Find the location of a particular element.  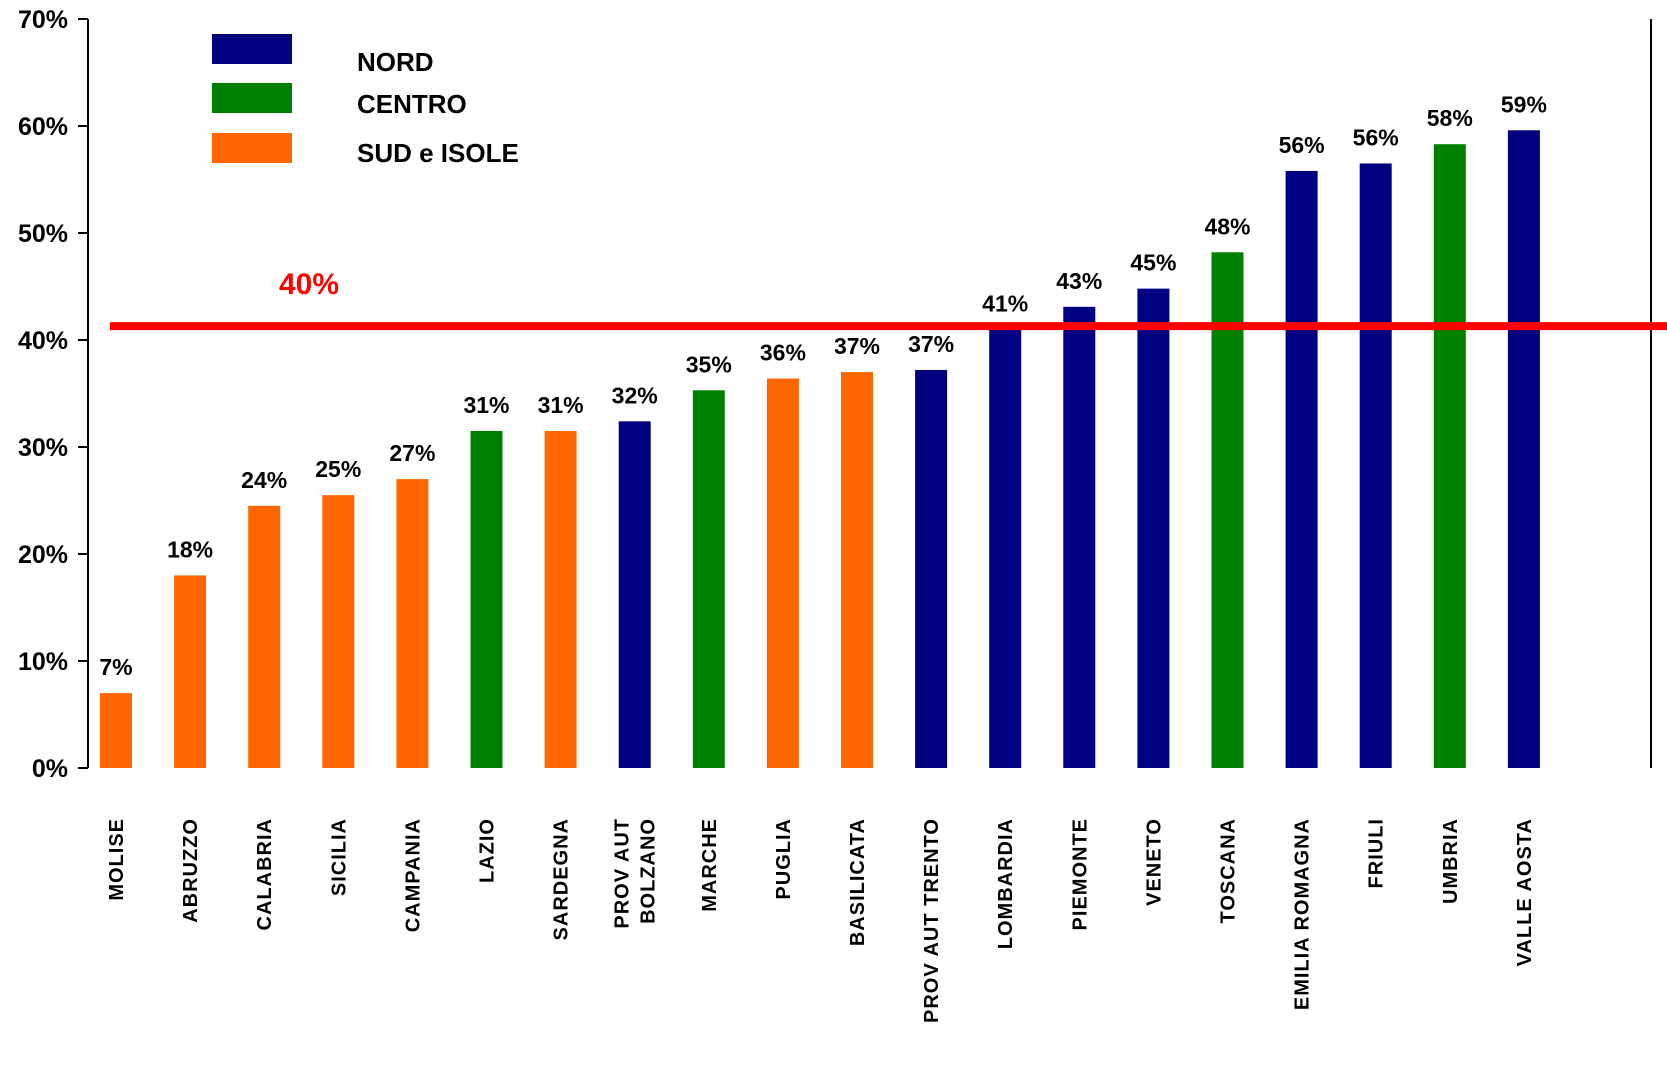

data-label: 35% is located at coordinates (709, 364).